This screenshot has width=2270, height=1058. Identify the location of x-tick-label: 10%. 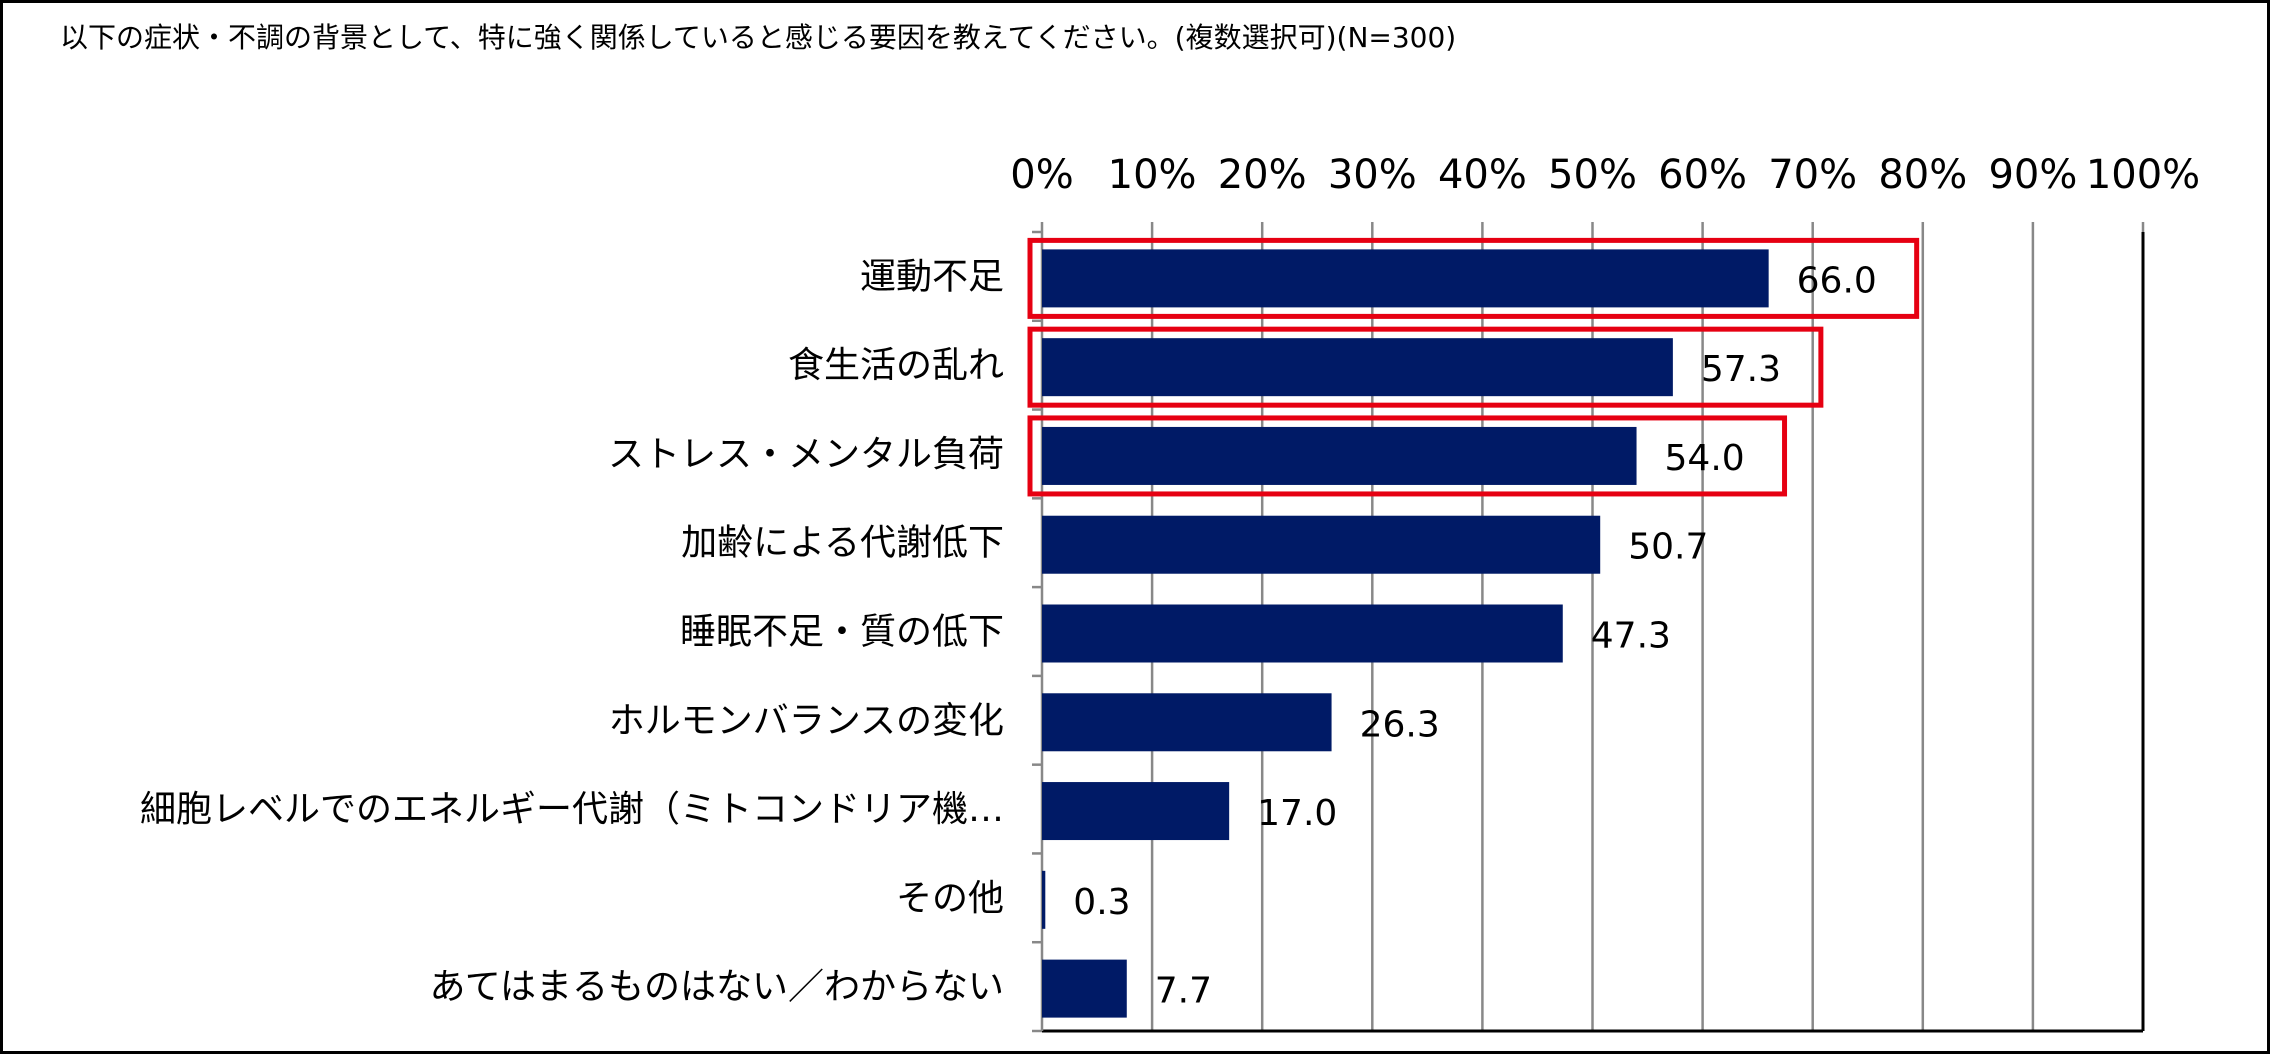
(1152, 175).